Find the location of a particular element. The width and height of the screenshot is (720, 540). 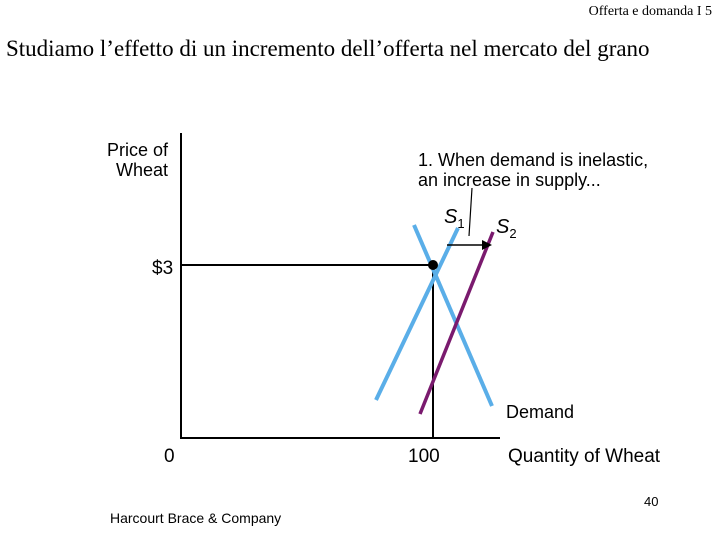

slide-header: Offerta e domanda I 5 is located at coordinates (650, 11).